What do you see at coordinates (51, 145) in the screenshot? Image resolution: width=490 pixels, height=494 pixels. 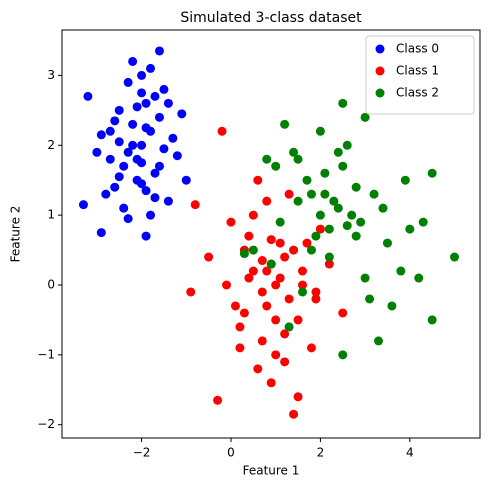 I see `y-tick-label: 2` at bounding box center [51, 145].